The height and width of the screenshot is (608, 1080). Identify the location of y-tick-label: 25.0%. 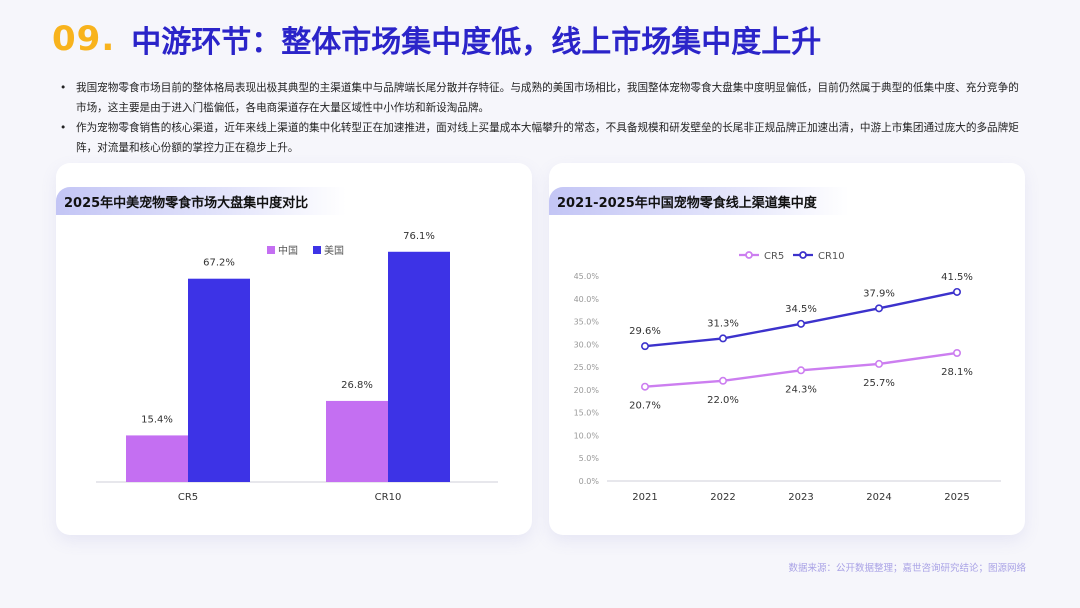
(587, 367).